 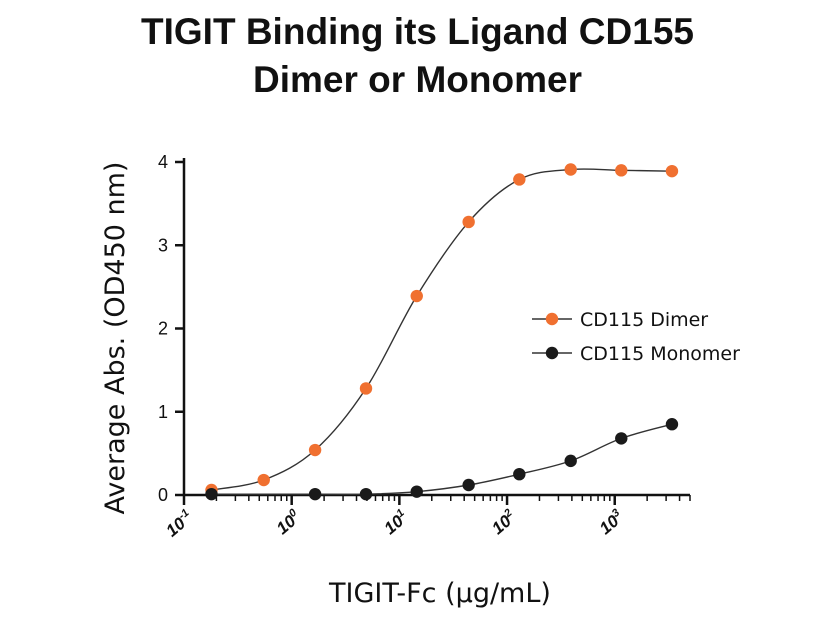 What do you see at coordinates (163, 412) in the screenshot?
I see `y-tick-label: 1` at bounding box center [163, 412].